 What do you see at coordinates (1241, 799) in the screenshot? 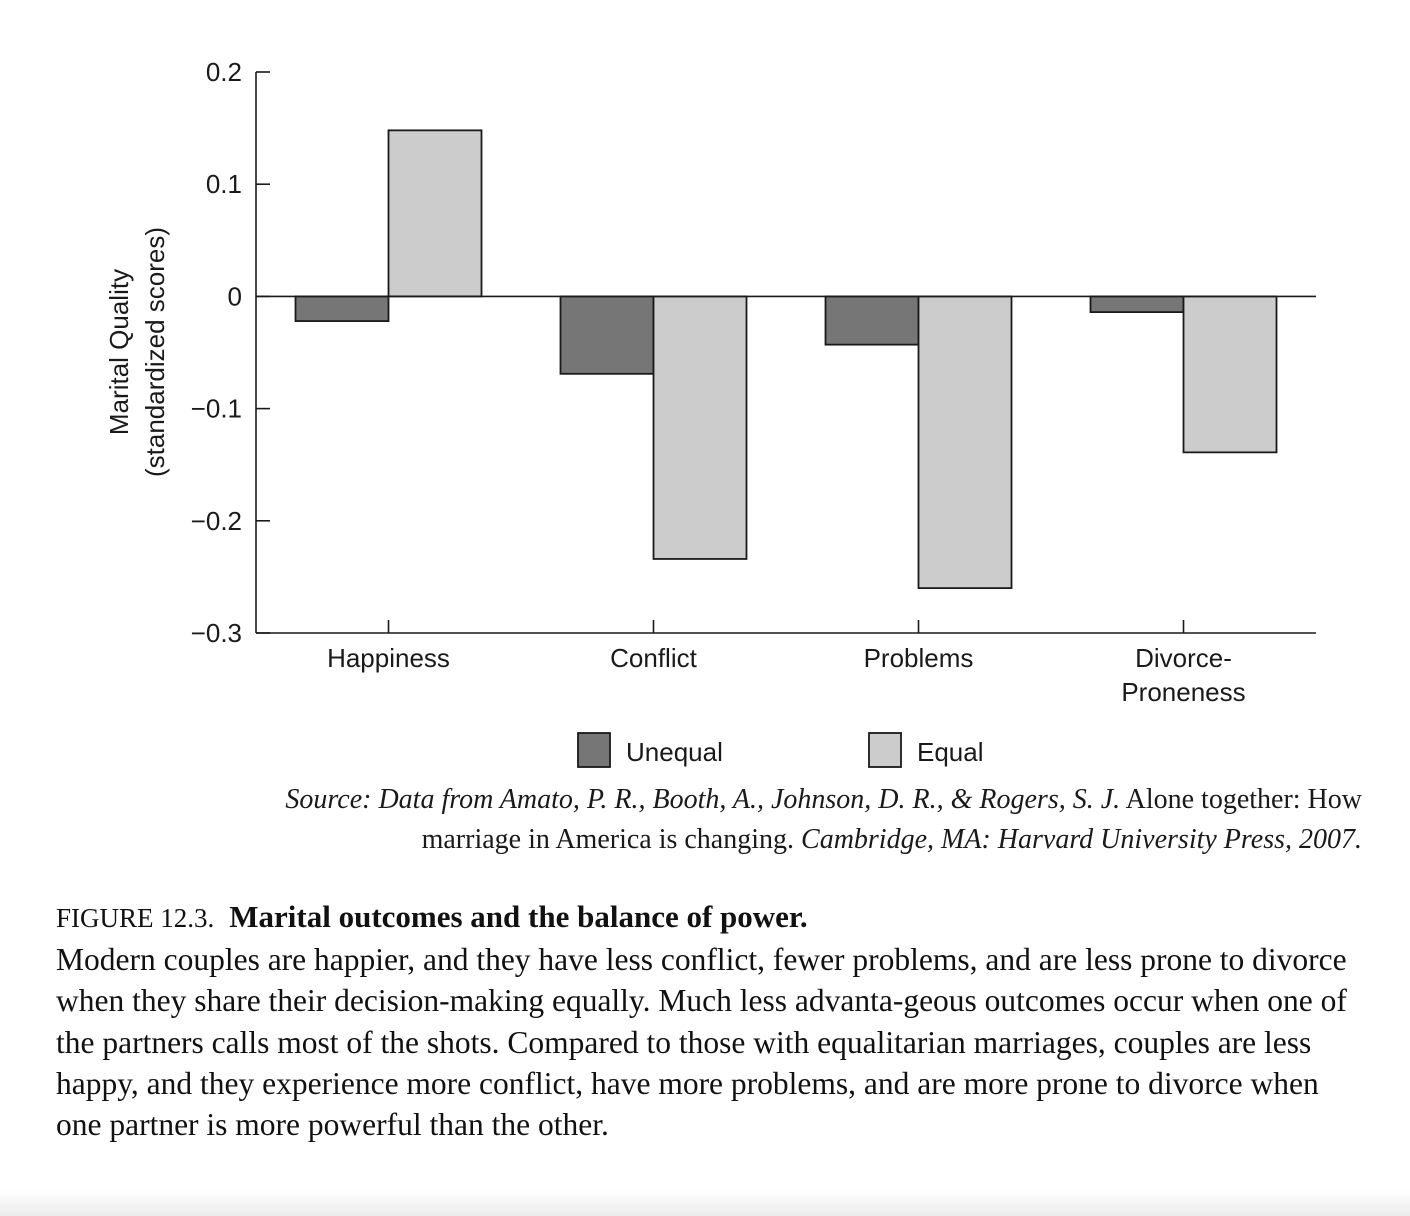
I see `source-roman-1: Alone together: How` at bounding box center [1241, 799].